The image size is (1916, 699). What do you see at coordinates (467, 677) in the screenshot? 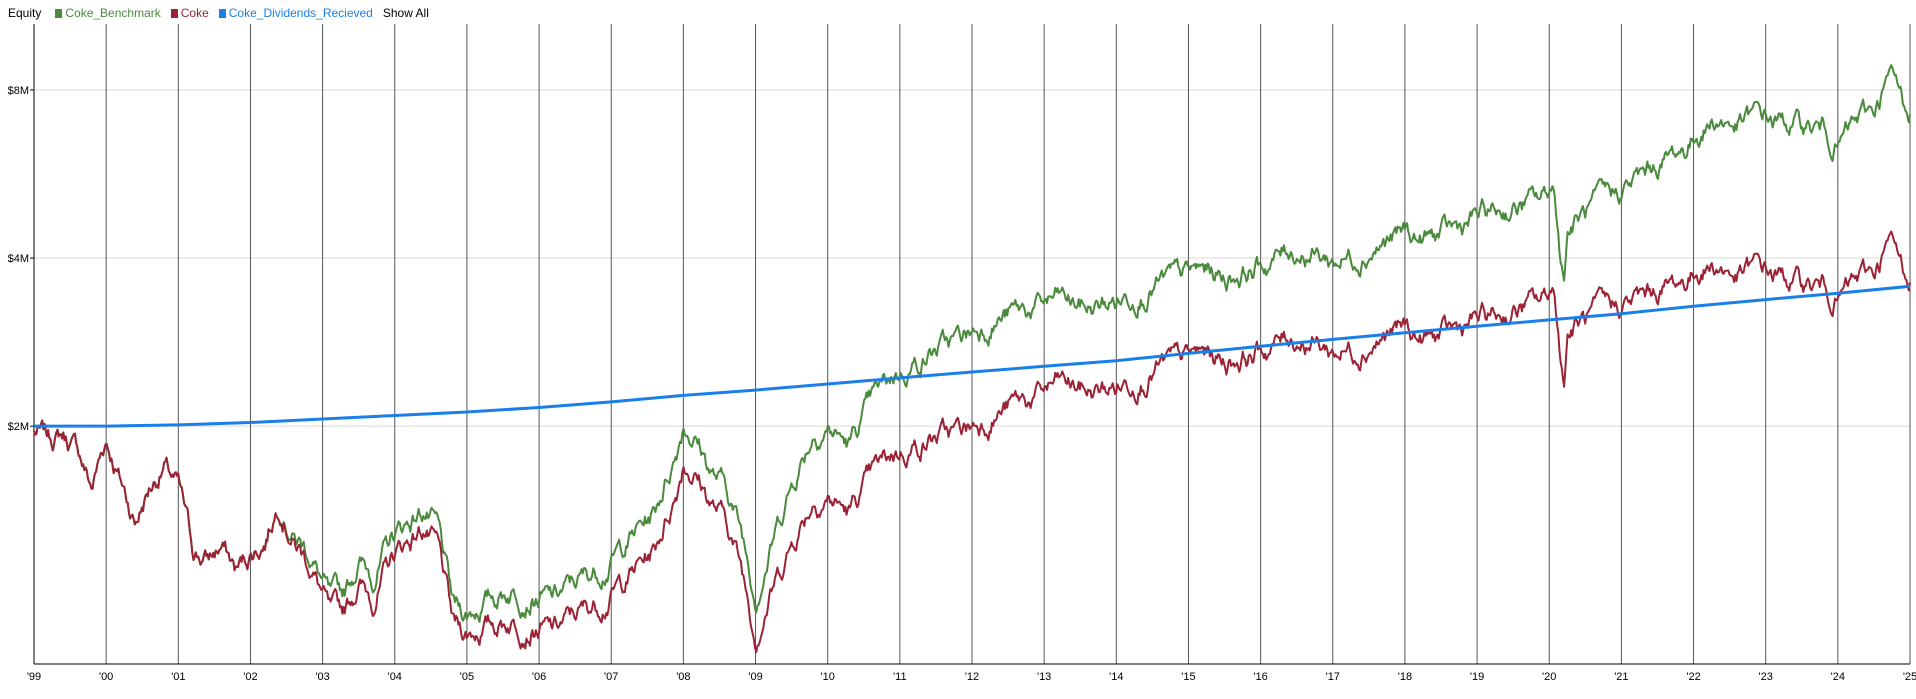
I see `x-tick-label: '05` at bounding box center [467, 677].